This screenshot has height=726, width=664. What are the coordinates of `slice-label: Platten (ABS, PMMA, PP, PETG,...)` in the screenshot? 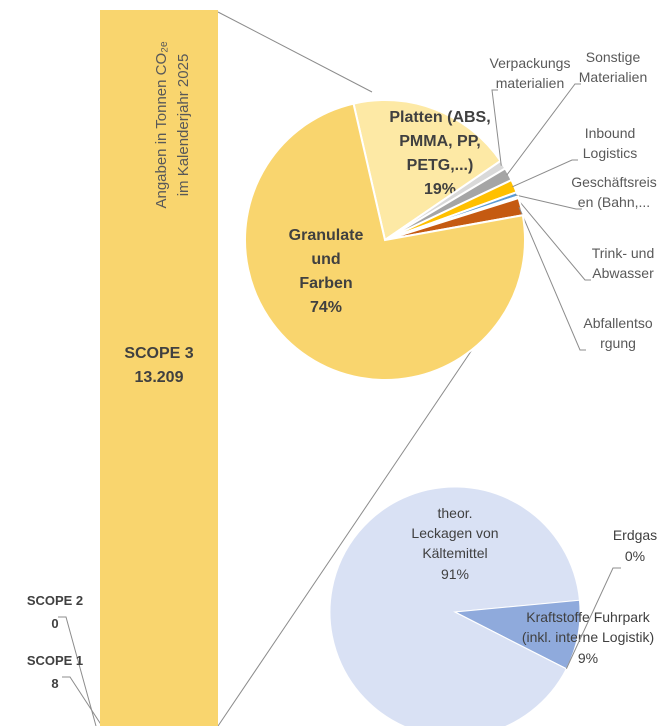 It's located at (439, 141).